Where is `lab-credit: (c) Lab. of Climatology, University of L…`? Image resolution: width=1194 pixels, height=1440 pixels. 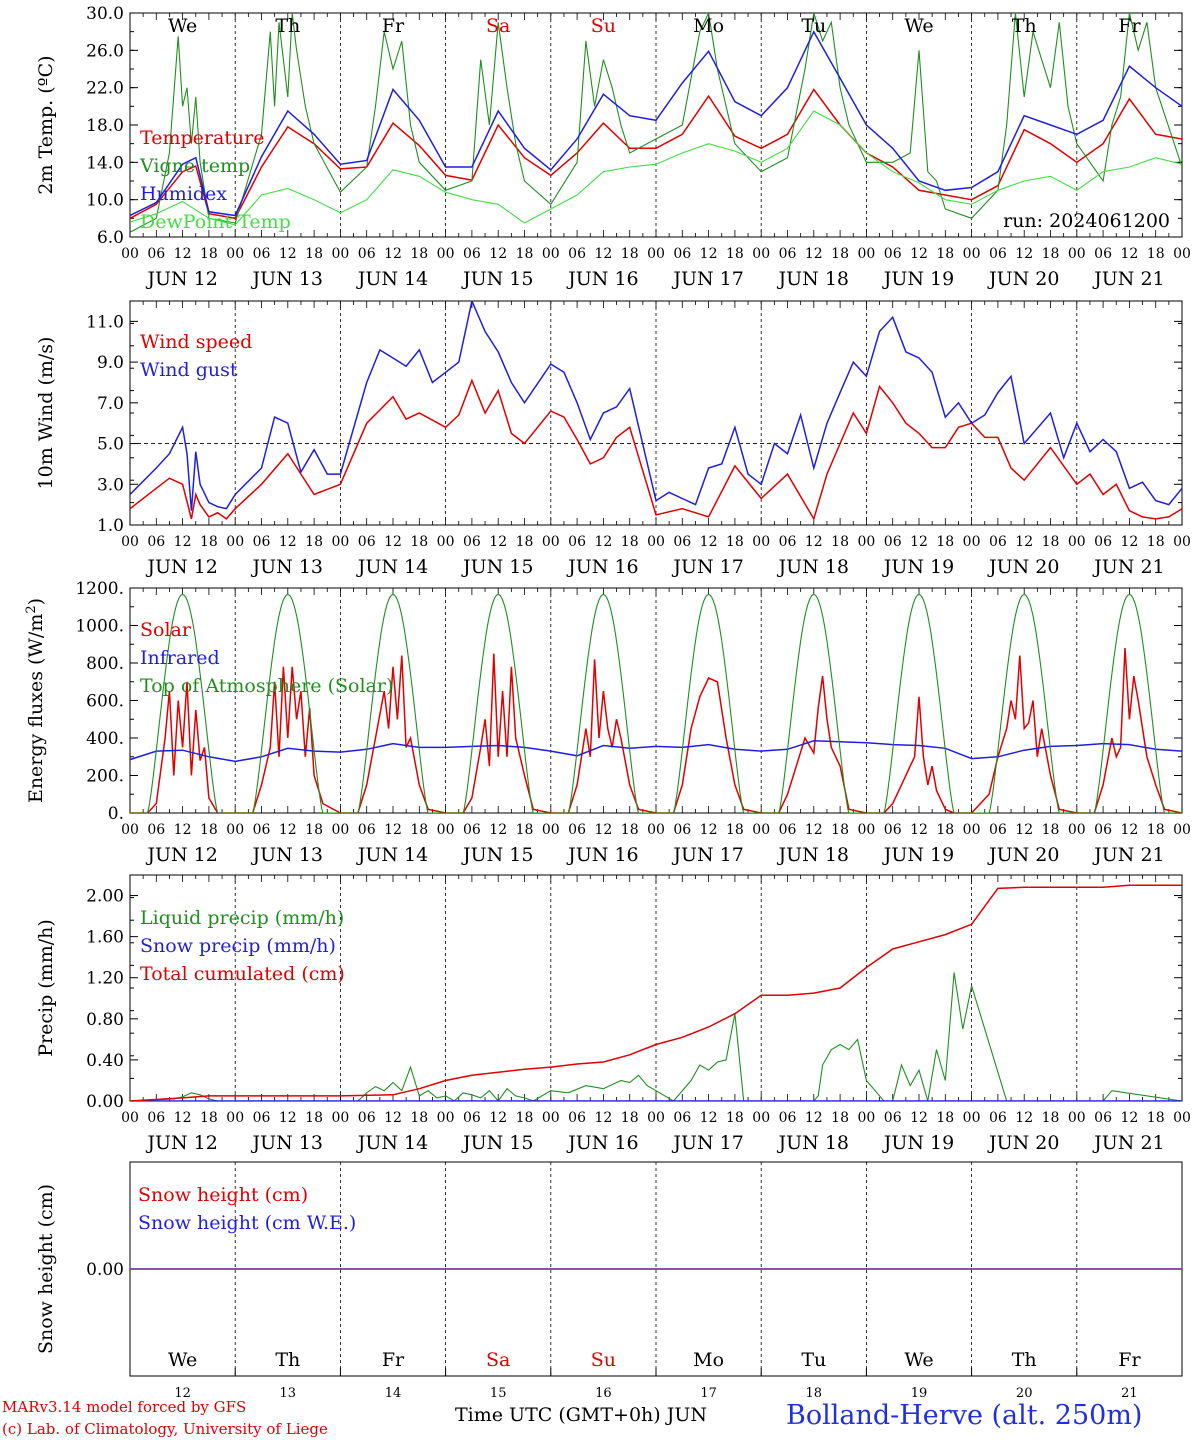 lab-credit: (c) Lab. of Climatology, University of L… is located at coordinates (165, 1429).